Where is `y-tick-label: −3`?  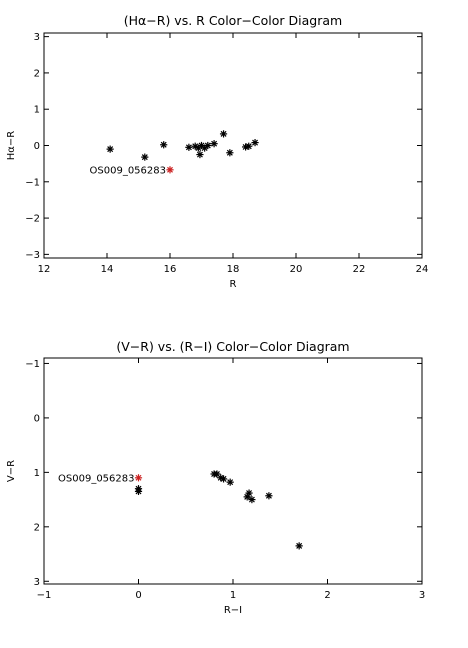
y-tick-label: −3 is located at coordinates (32, 255).